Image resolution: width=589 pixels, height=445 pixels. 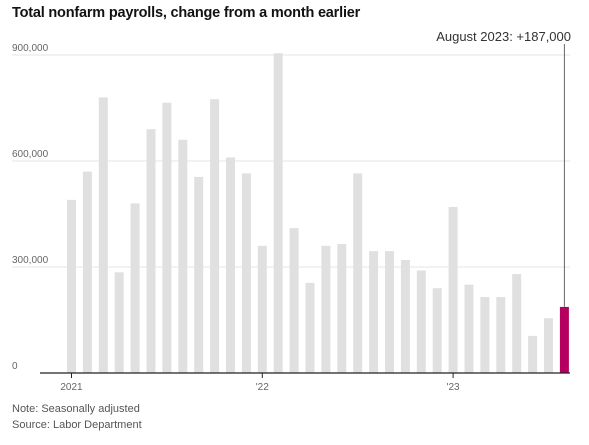 What do you see at coordinates (30, 154) in the screenshot?
I see `y-tick-label: 600,000` at bounding box center [30, 154].